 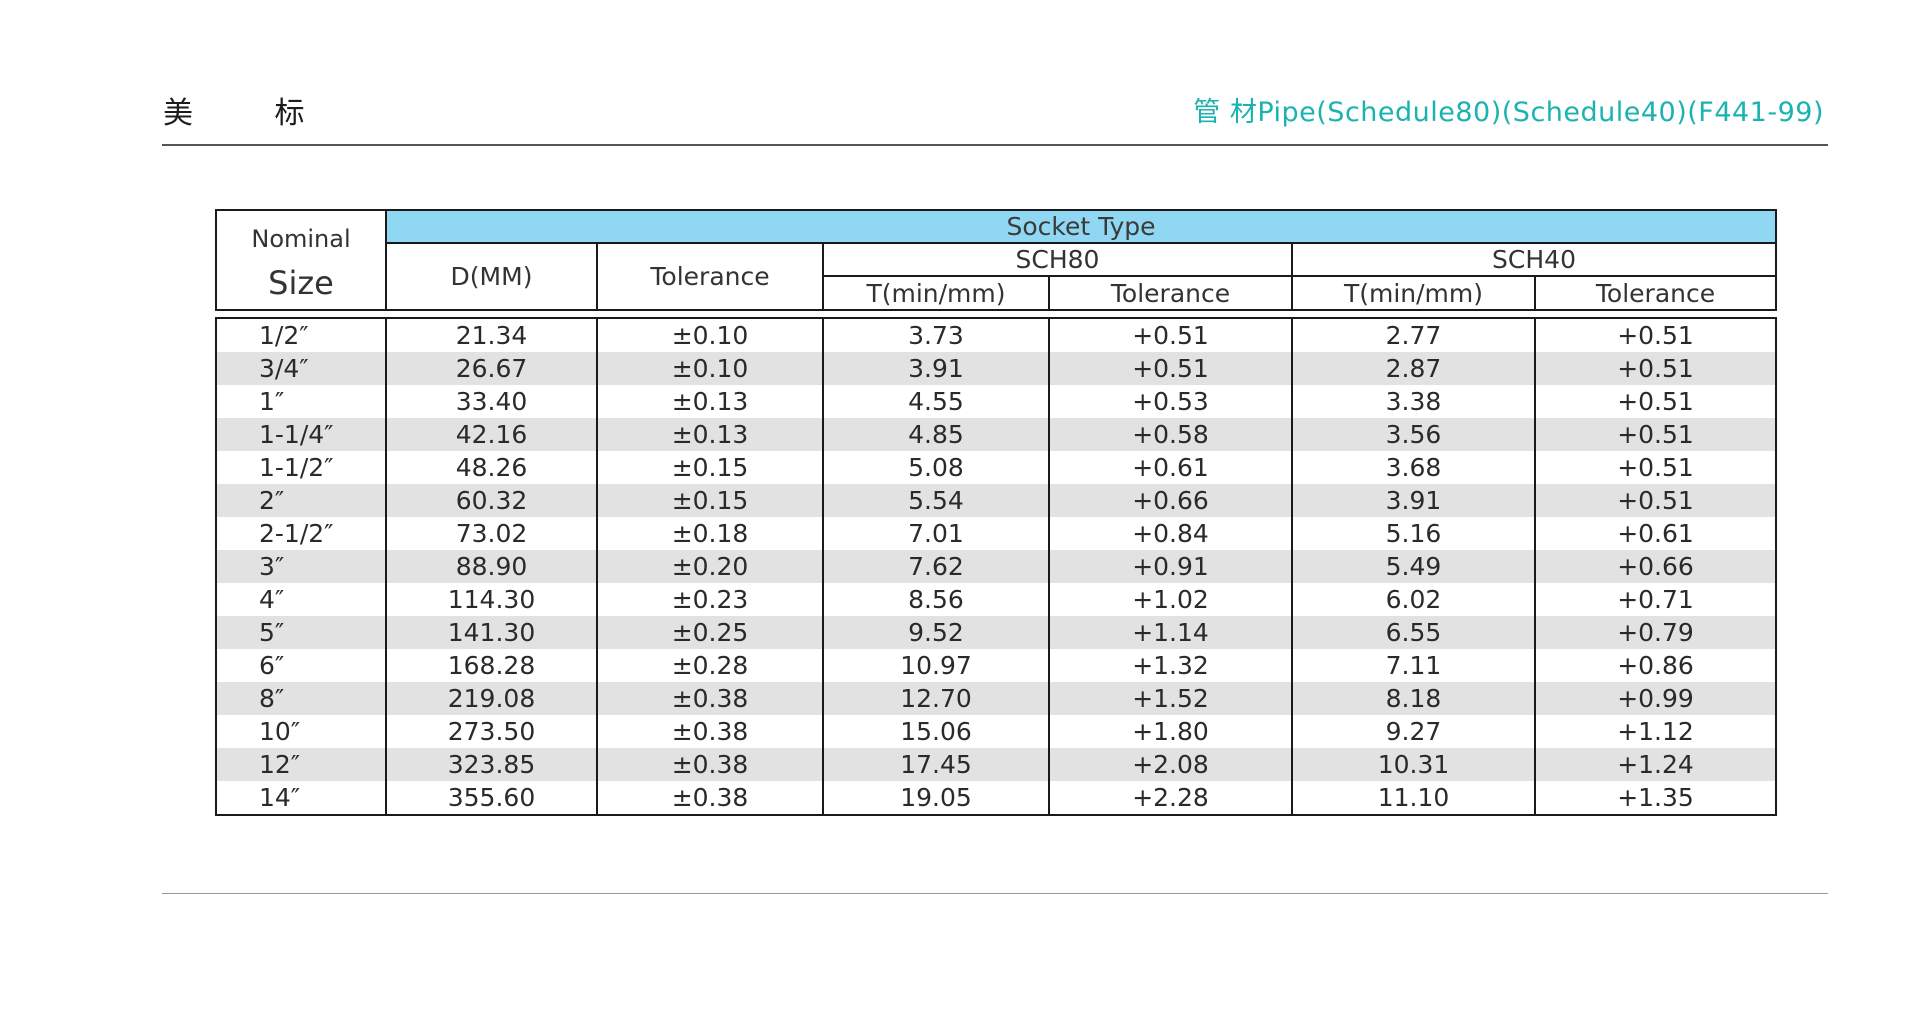 I want to click on nominal-size-header: Nominal Size, so click(x=301, y=260).